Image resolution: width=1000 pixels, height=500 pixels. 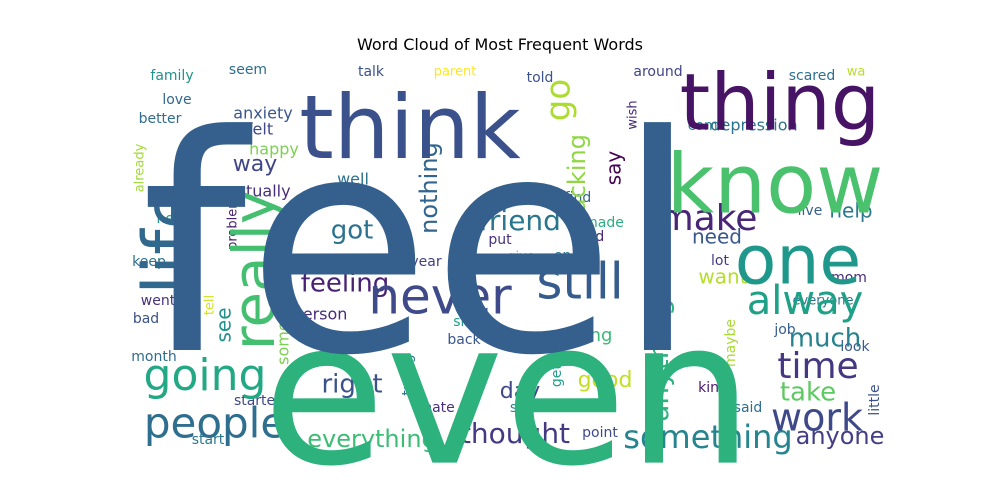 I want to click on word-still: still, so click(x=579, y=282).